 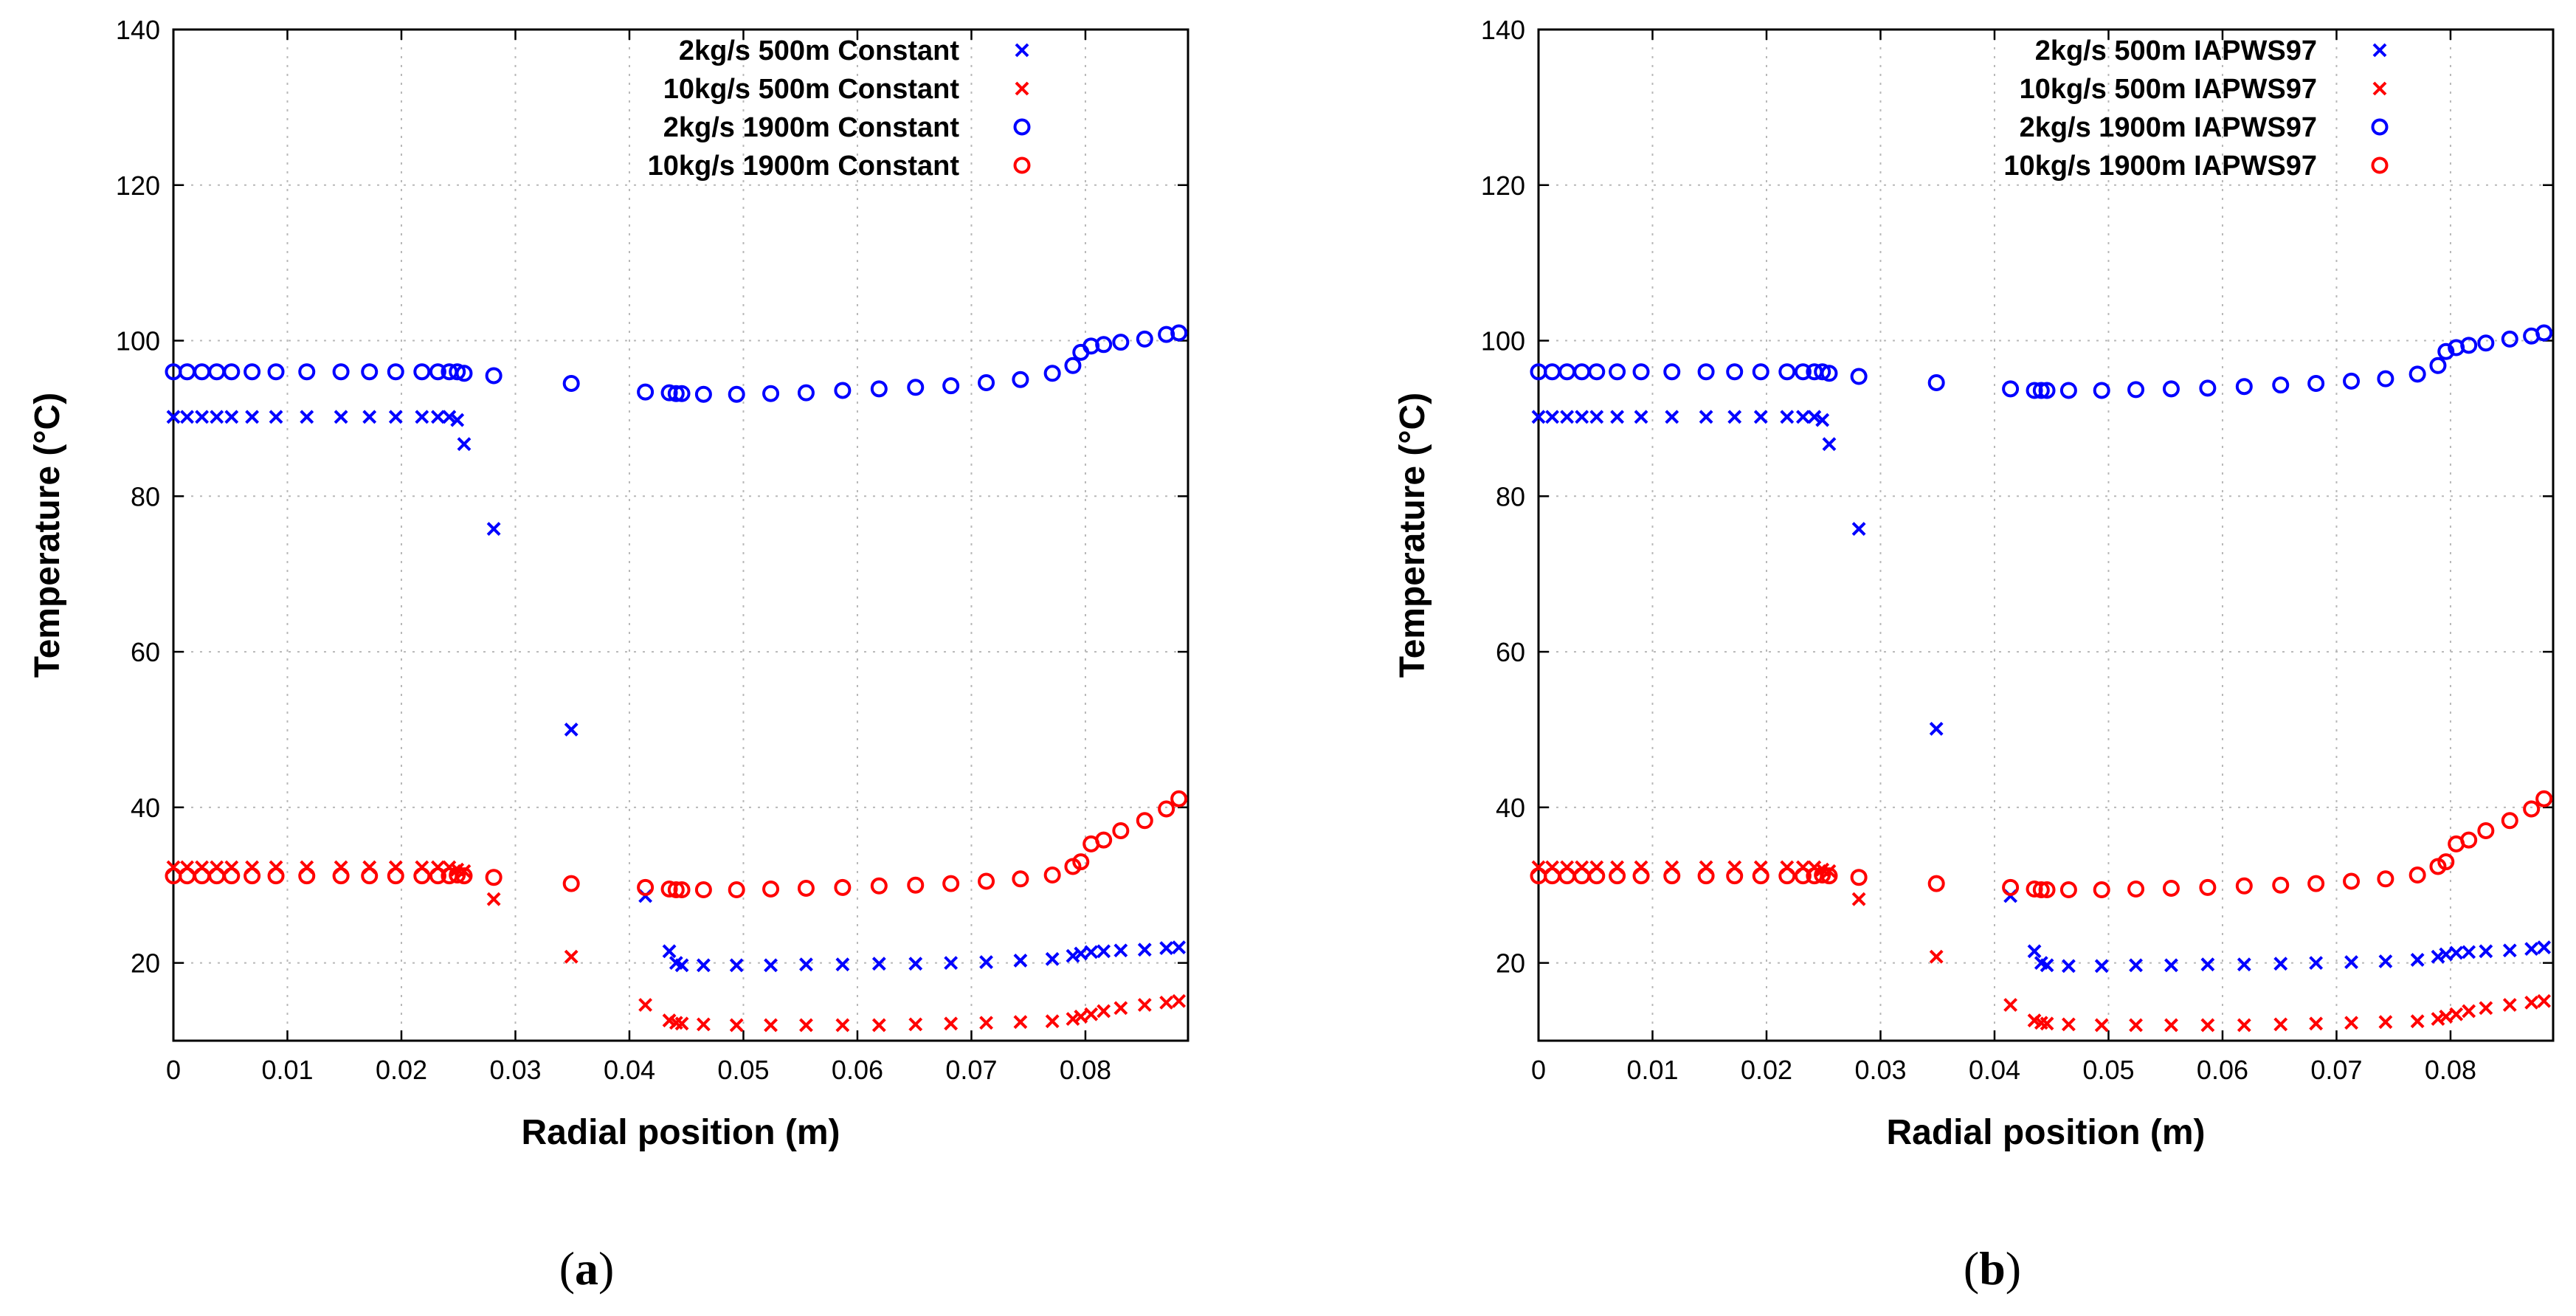 I want to click on x-tick-label: 0.04, so click(x=1994, y=1070).